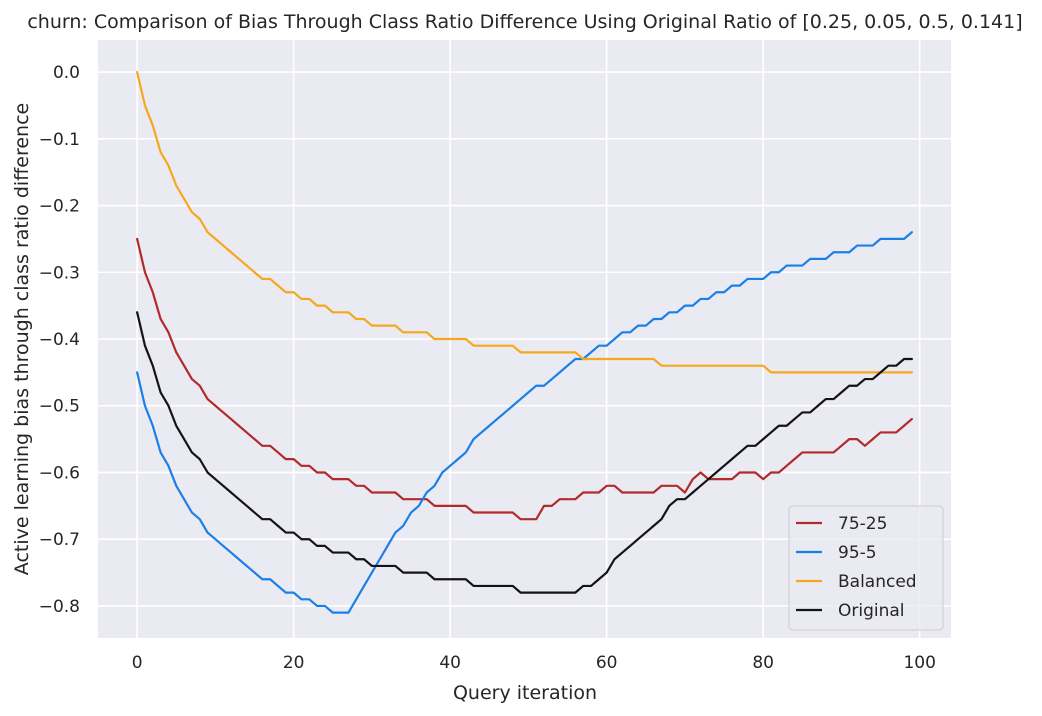  I want to click on y-tick-label: −0.7, so click(59, 540).